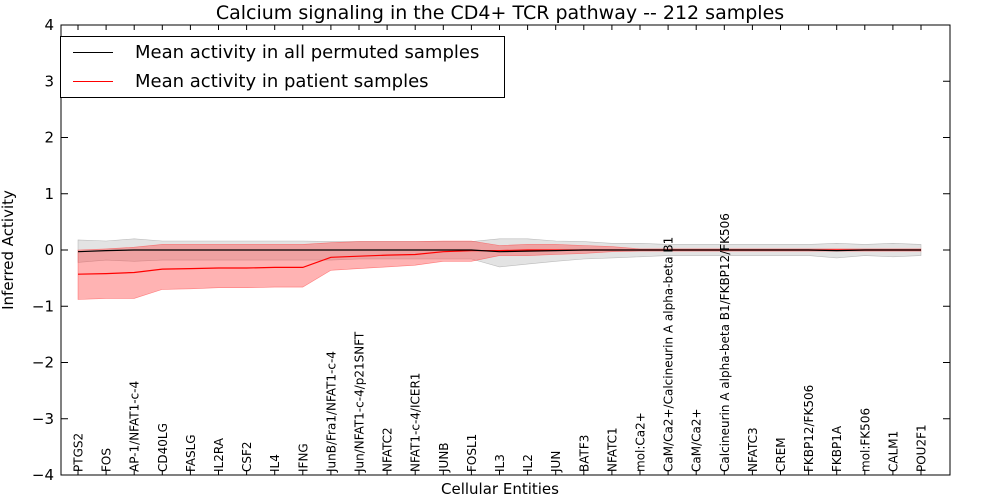 The width and height of the screenshot is (1000, 500). What do you see at coordinates (307, 52) in the screenshot?
I see `legend-label-permuted: Mean activity in all permuted samples` at bounding box center [307, 52].